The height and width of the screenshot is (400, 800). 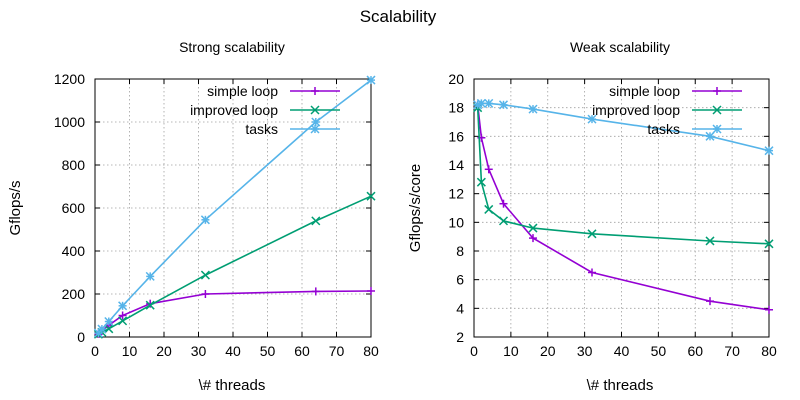 What do you see at coordinates (622, 351) in the screenshot?
I see `weak-x-tick-label: 40` at bounding box center [622, 351].